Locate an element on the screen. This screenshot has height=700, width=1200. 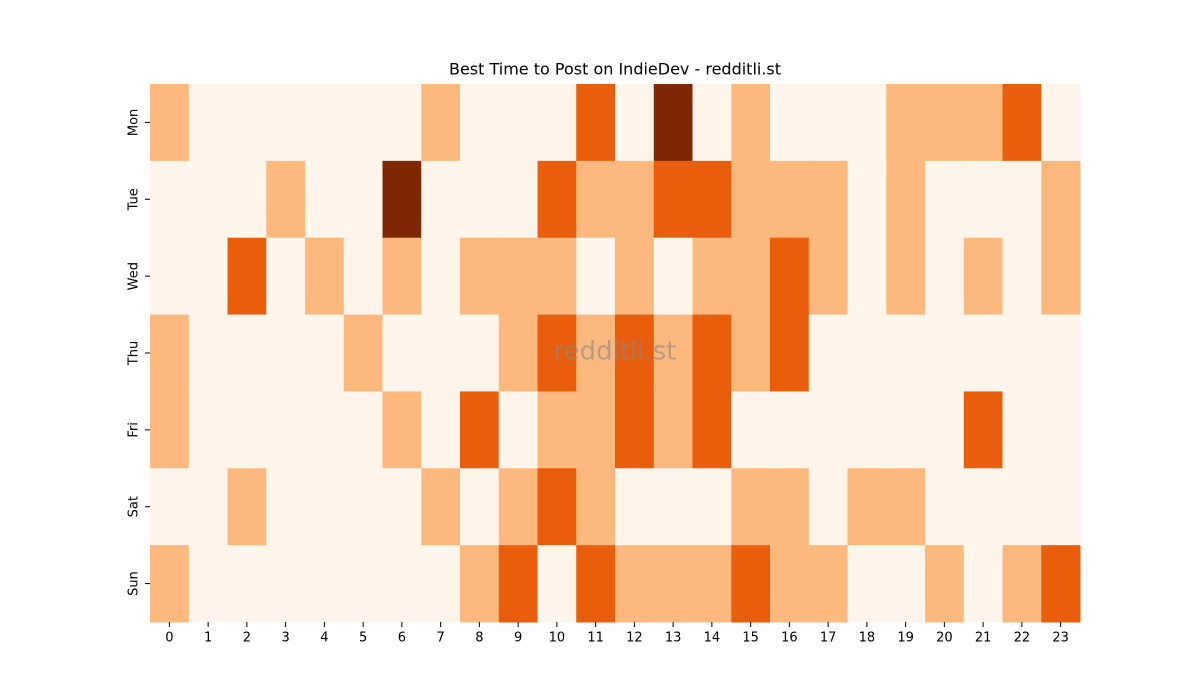
x-tick-label: 9 is located at coordinates (518, 638).